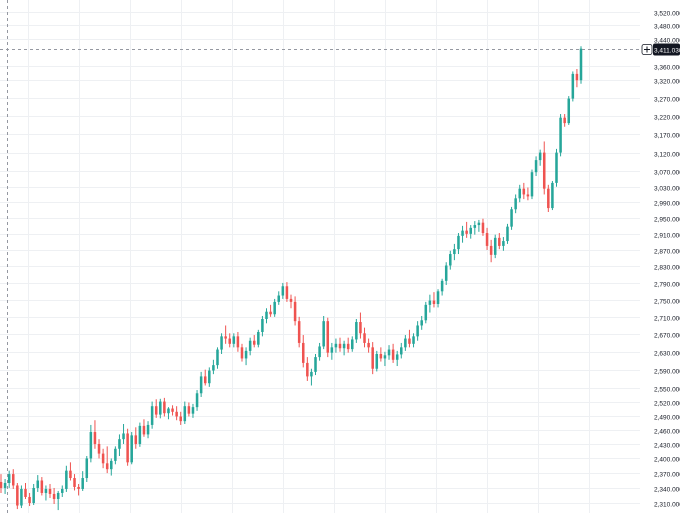 The image size is (680, 518). What do you see at coordinates (667, 236) in the screenshot?
I see `y-tick-label: 2,910.000` at bounding box center [667, 236].